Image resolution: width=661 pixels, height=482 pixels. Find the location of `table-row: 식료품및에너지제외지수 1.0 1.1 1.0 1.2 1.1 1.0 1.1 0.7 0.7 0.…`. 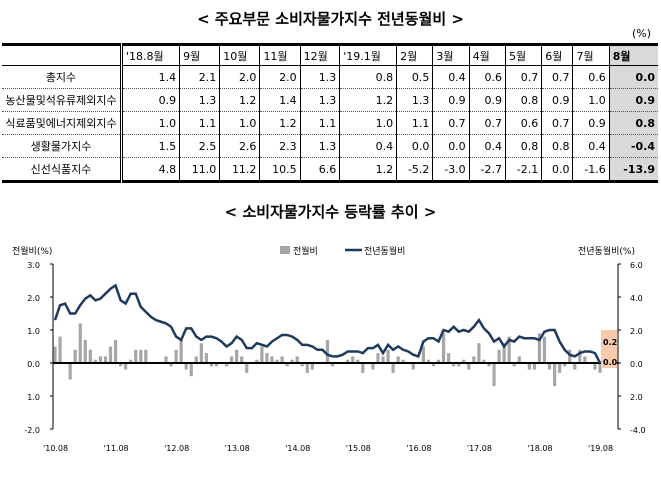

table-row: 식료품및에너지제외지수 1.0 1.1 1.0 1.2 1.1 1.0 1.1 0.7 0.7 0.… is located at coordinates (330, 123).